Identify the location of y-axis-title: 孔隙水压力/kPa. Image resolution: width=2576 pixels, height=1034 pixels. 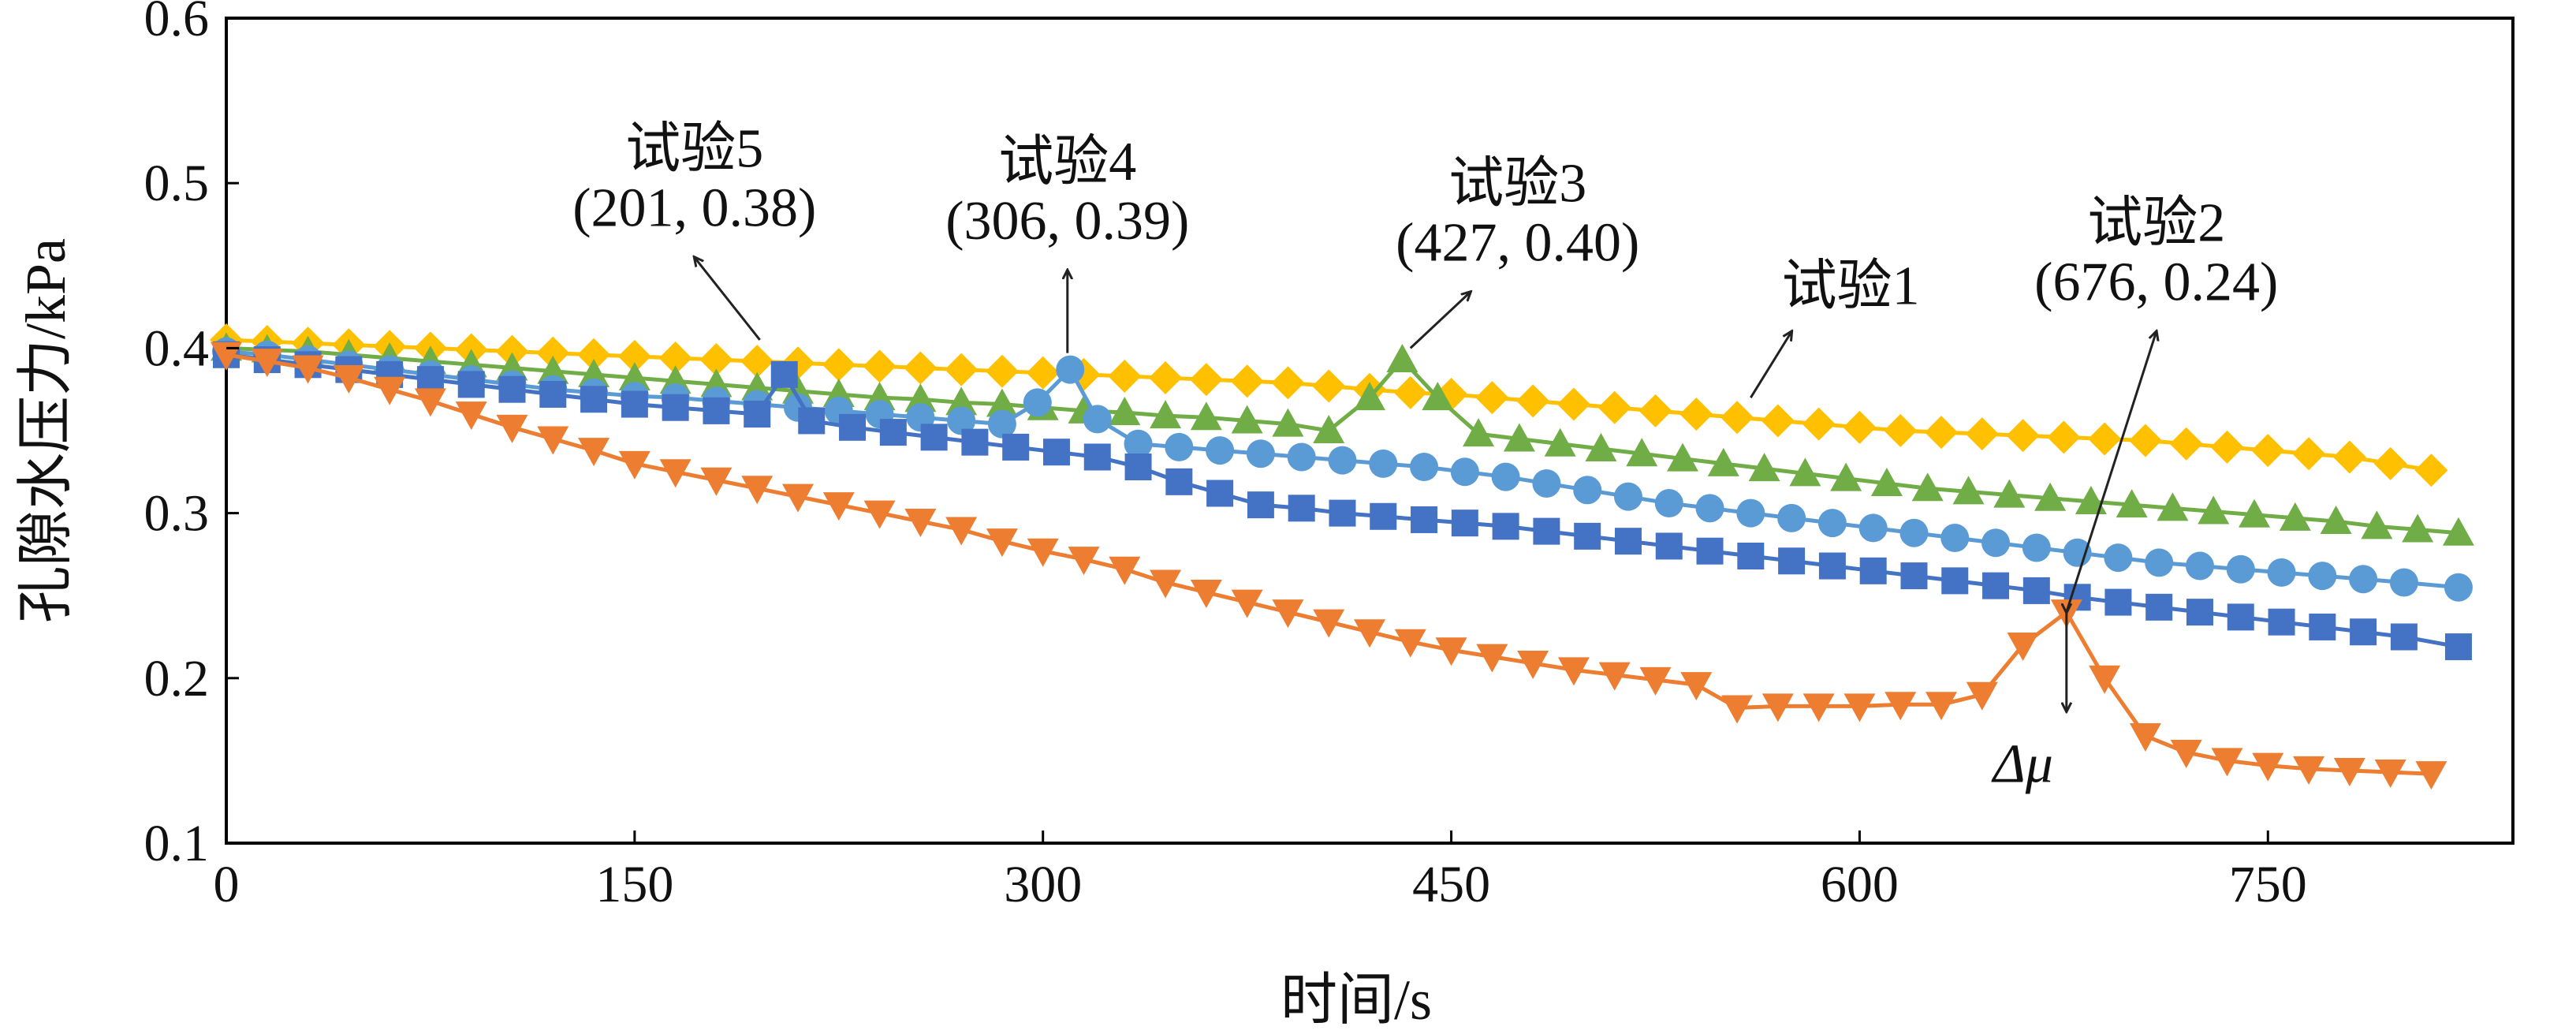
(46, 430).